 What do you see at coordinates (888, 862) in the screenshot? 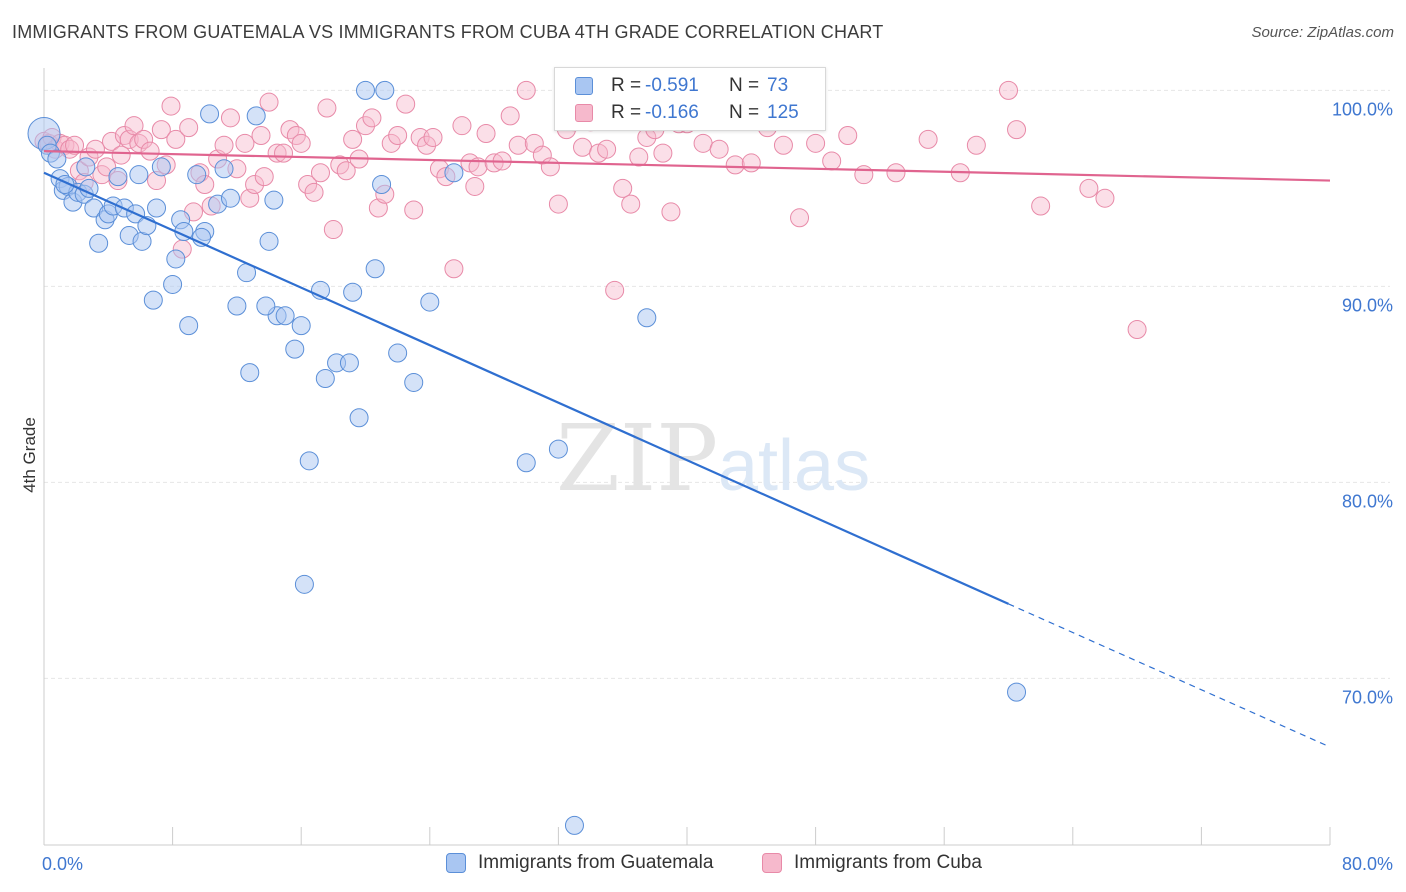
I see `legend-label-cuba: Immigrants from Cuba` at bounding box center [888, 862].